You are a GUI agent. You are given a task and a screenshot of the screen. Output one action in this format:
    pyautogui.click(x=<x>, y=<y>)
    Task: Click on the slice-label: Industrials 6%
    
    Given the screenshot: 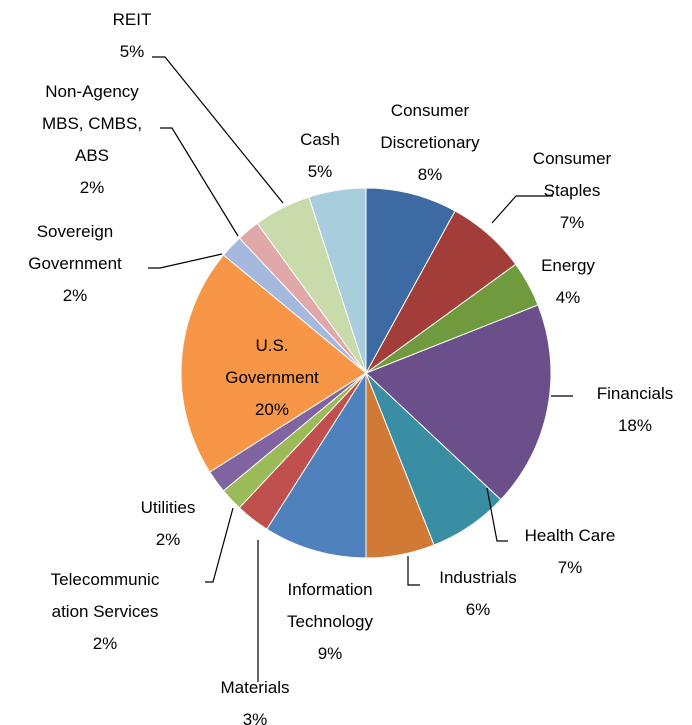 What is the action you would take?
    pyautogui.click(x=477, y=594)
    